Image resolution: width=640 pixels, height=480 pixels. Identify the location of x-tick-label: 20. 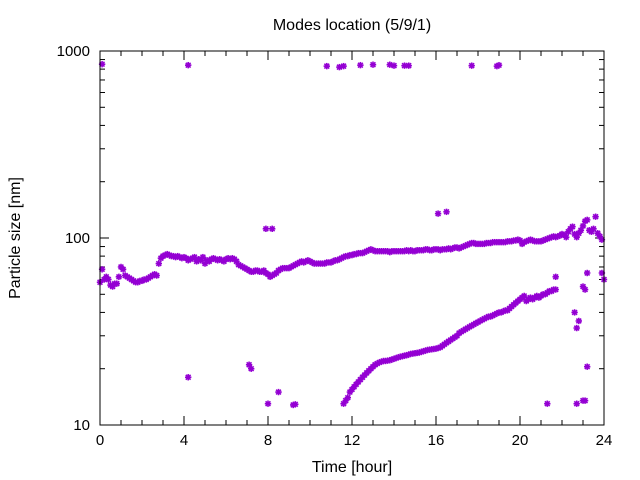
(520, 440).